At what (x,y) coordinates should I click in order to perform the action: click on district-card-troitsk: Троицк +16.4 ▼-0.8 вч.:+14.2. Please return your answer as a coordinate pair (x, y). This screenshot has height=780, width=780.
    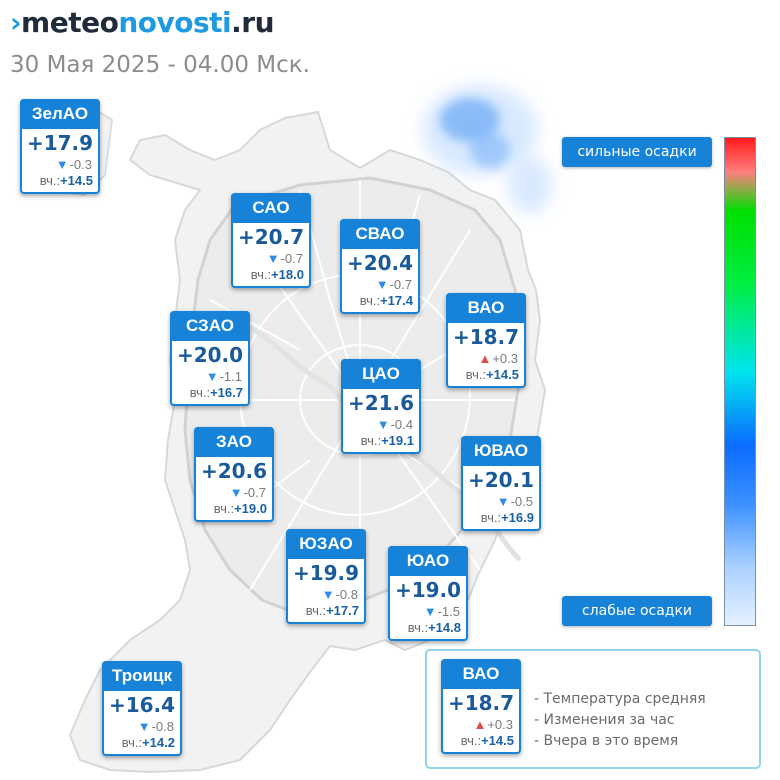
    Looking at the image, I should click on (142, 708).